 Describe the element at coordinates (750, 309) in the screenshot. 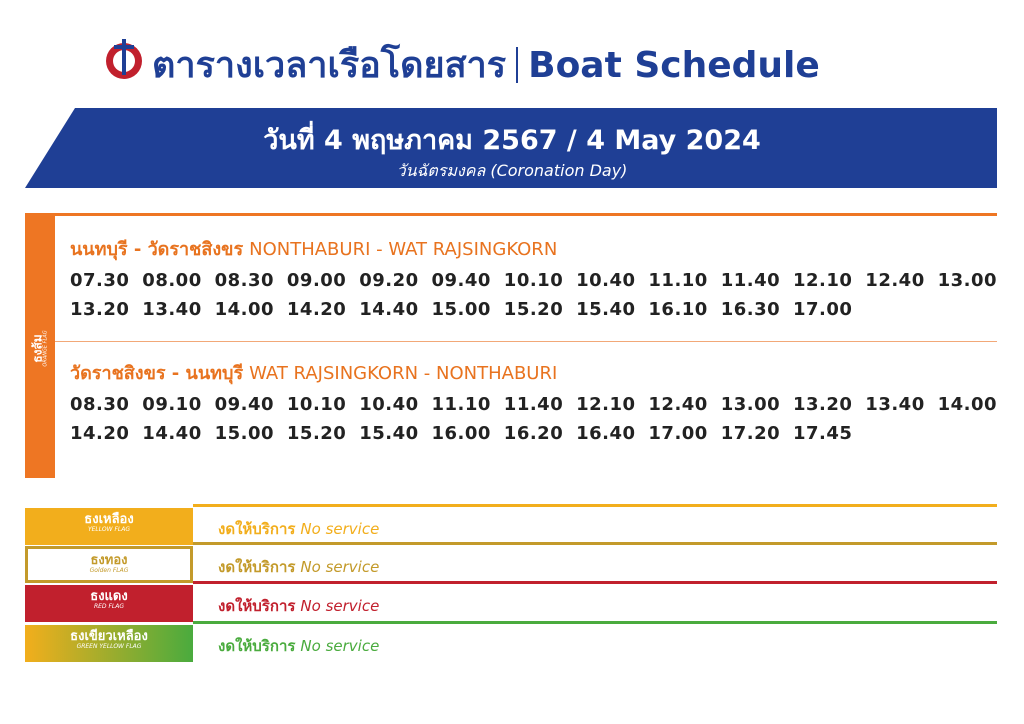

I see `departure-time: 16.30` at that location.